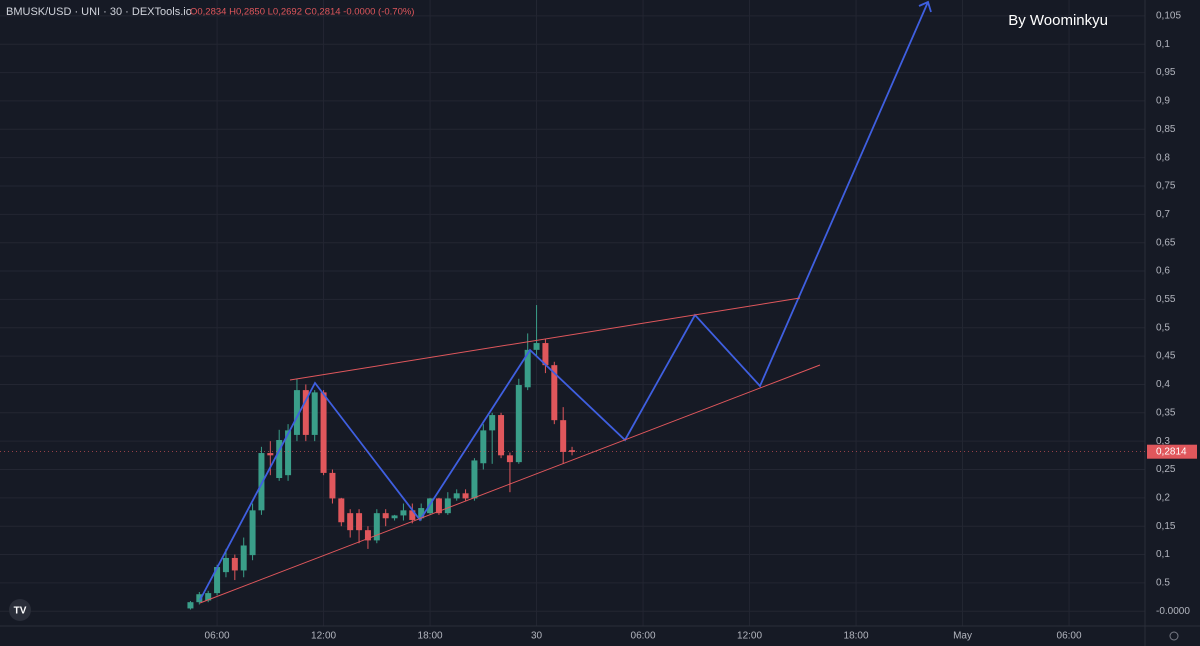 The width and height of the screenshot is (1200, 646). I want to click on y-tick-label: 0,85, so click(1166, 129).